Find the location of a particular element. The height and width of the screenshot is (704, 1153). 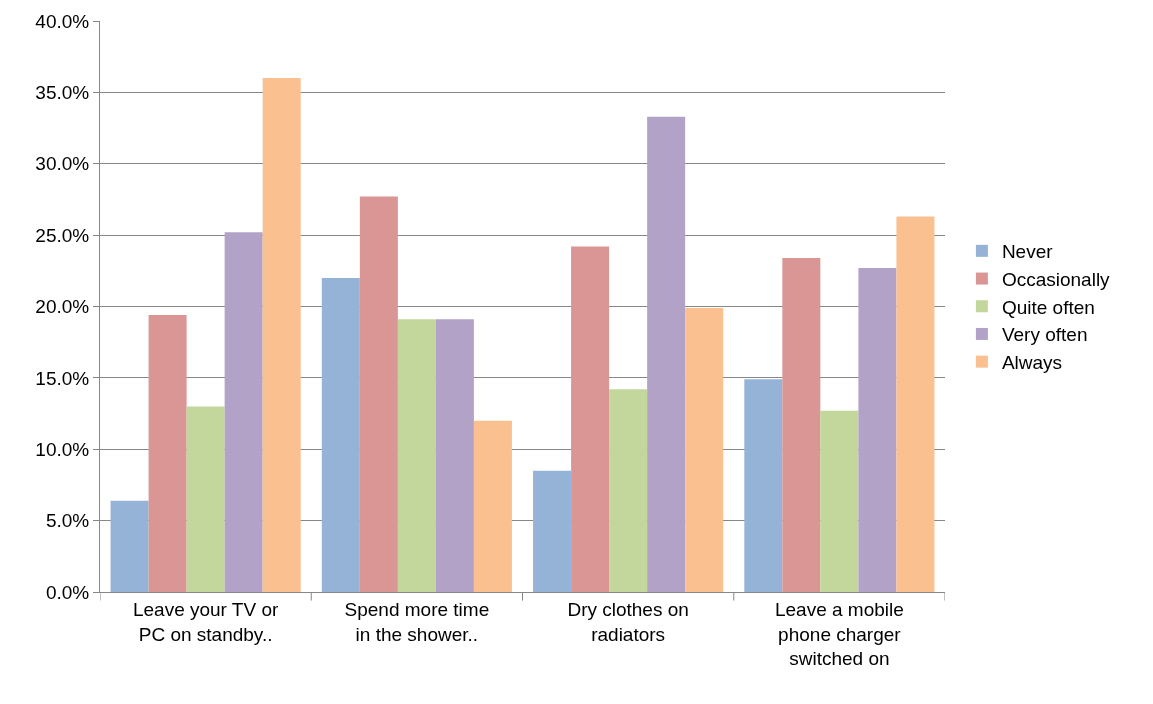

legend-label: Always is located at coordinates (1032, 363).